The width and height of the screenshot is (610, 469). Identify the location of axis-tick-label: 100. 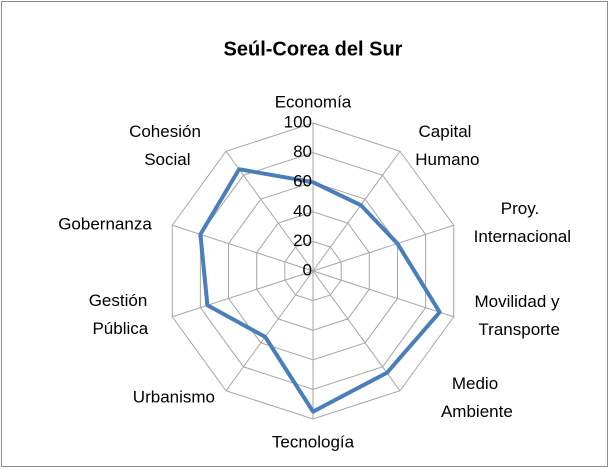
(298, 121).